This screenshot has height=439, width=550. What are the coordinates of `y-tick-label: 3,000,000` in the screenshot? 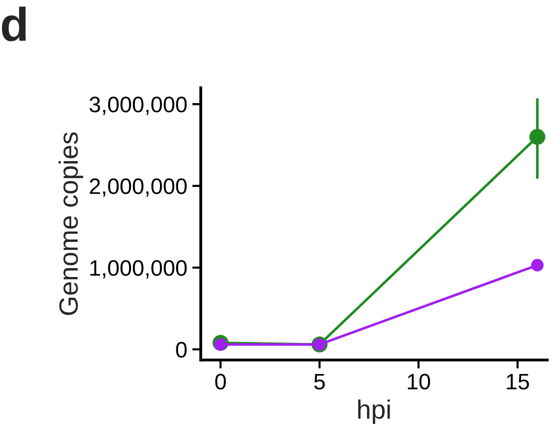 It's located at (138, 106).